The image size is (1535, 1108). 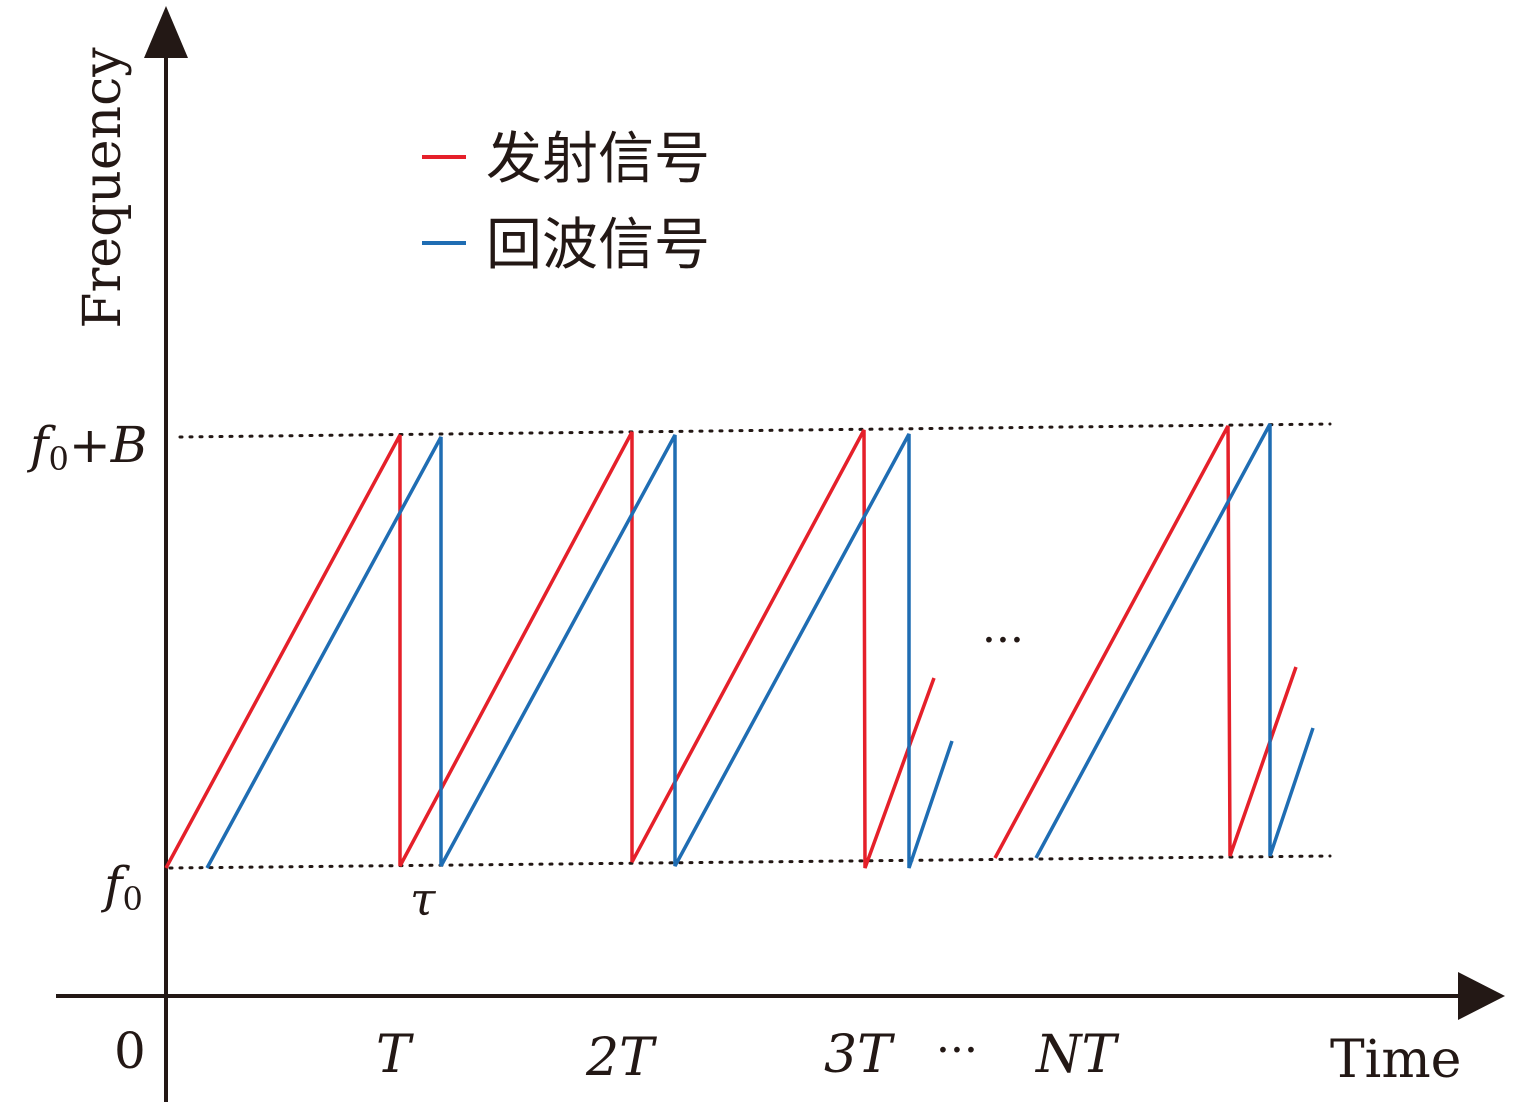 I want to click on x-tick-ellipsis: ···, so click(x=957, y=1050).